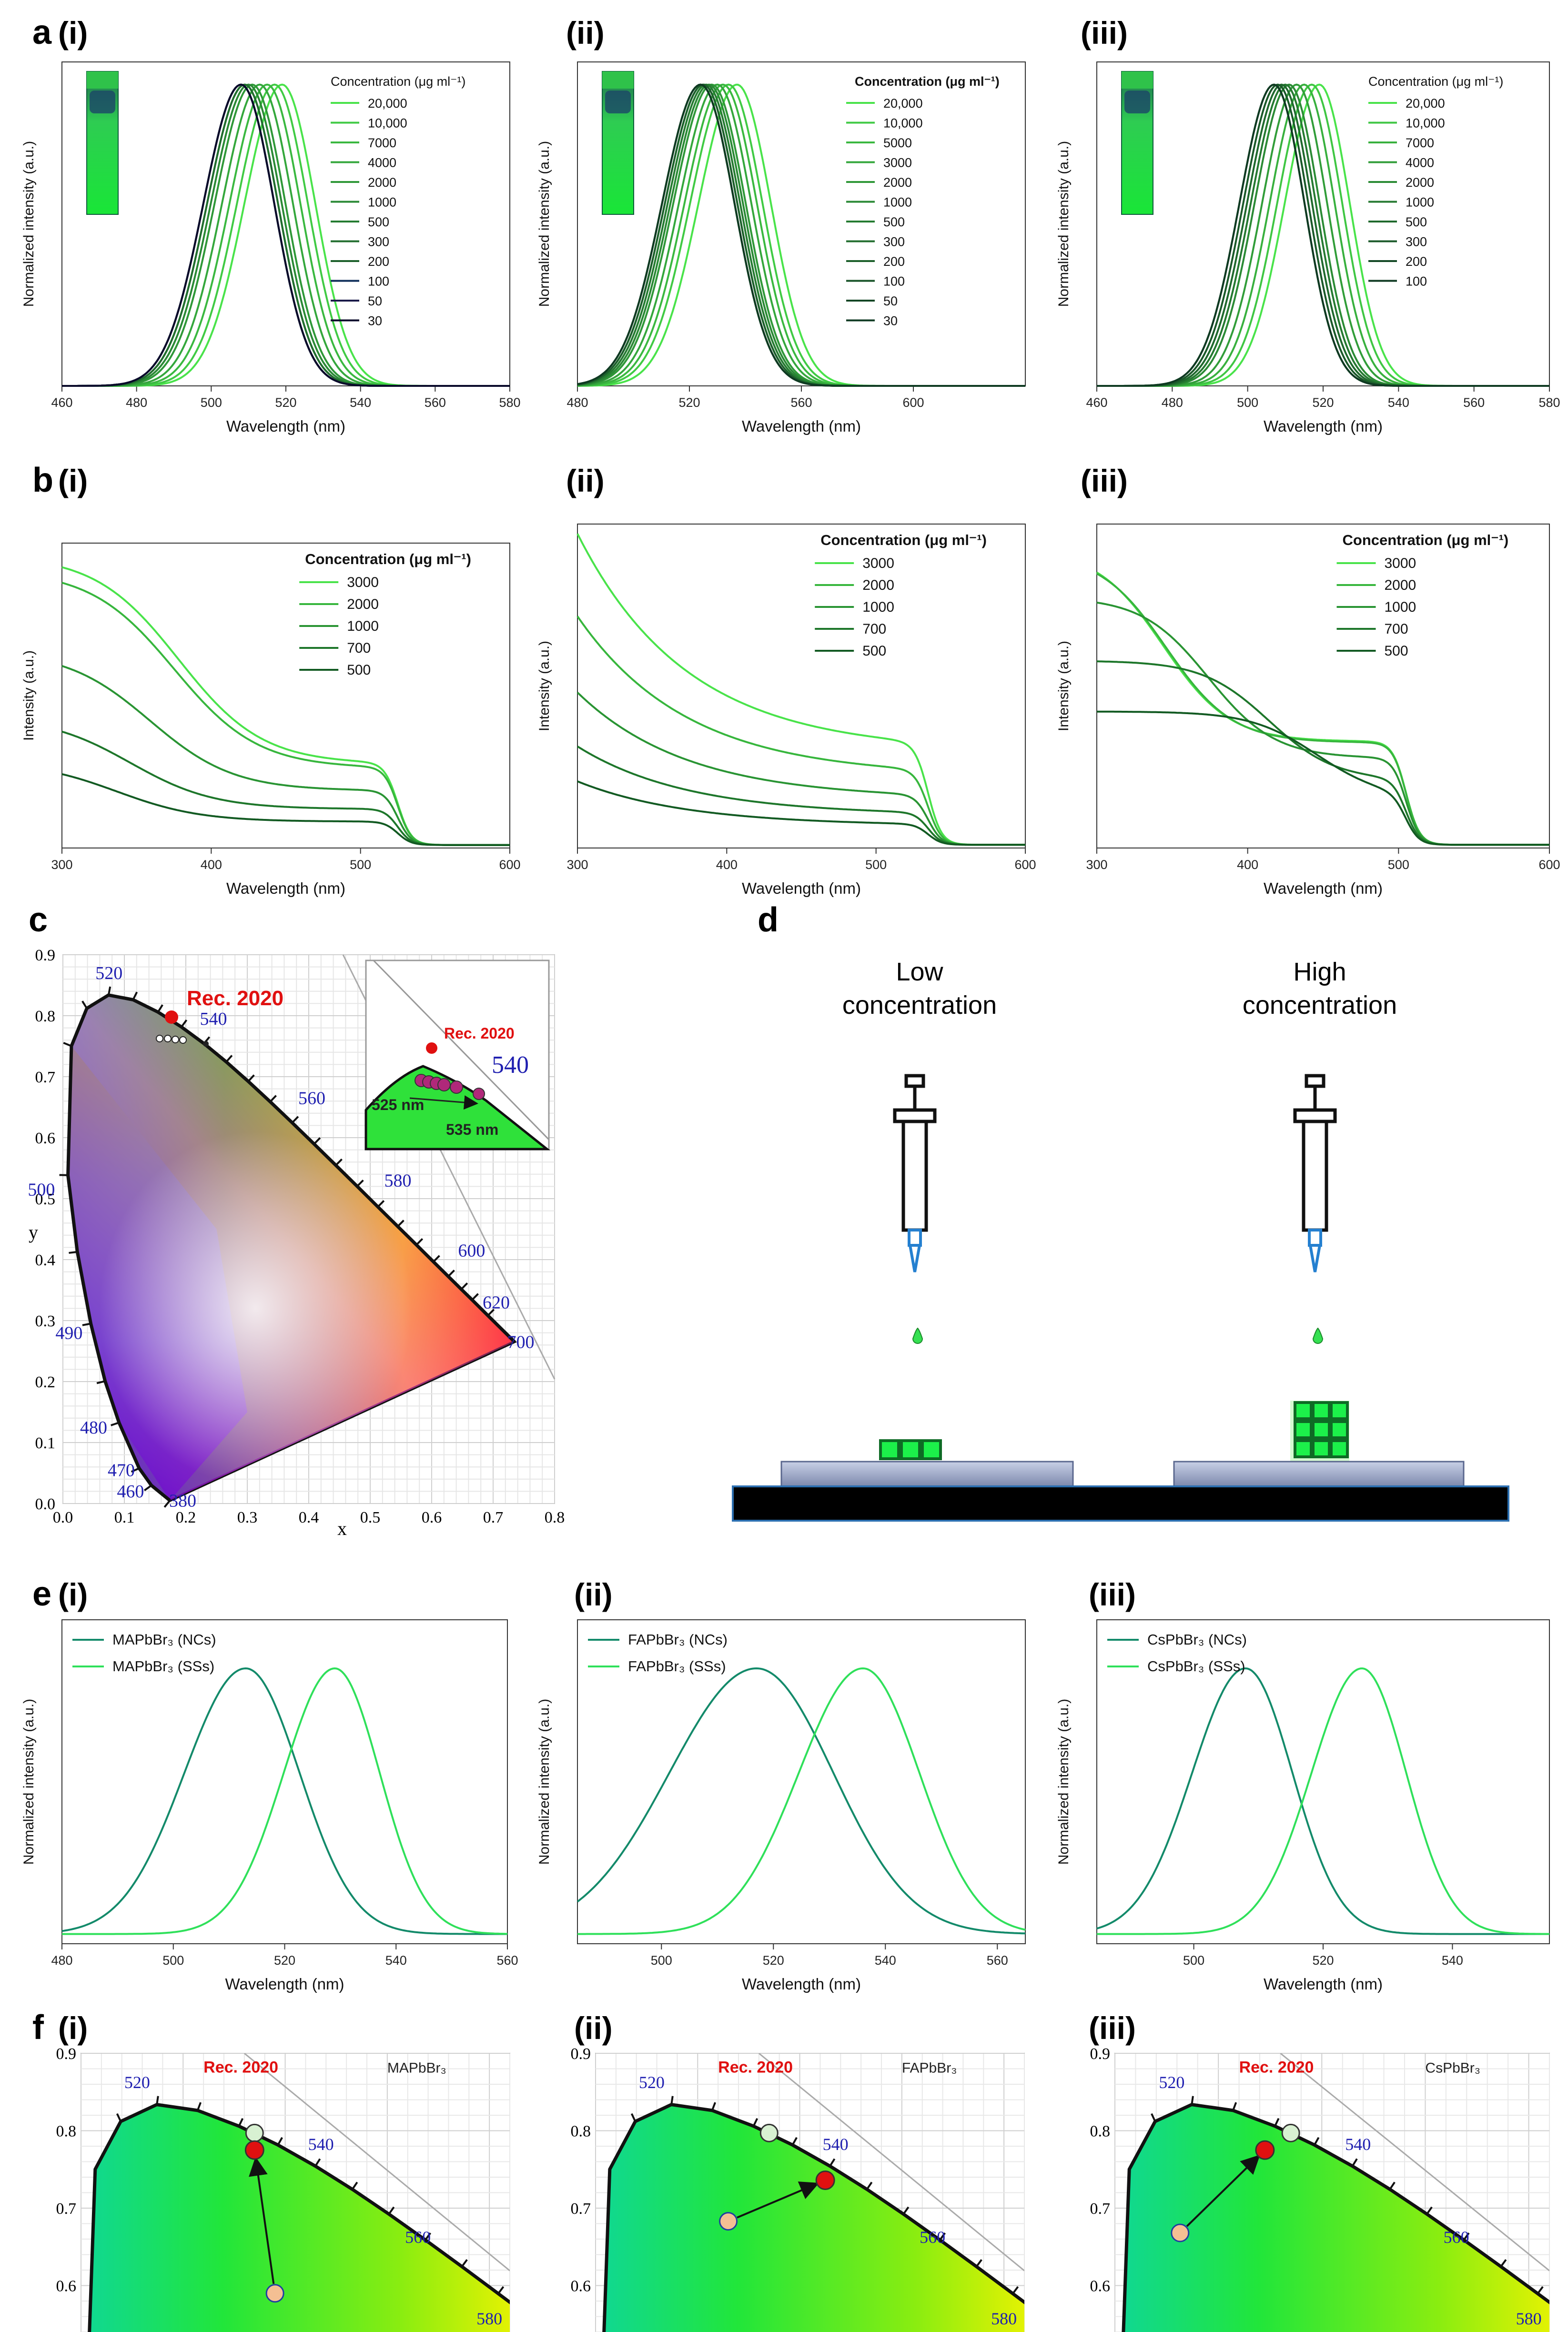 This screenshot has height=2332, width=1568. What do you see at coordinates (891, 301) in the screenshot?
I see `a2-legend-50: 50` at bounding box center [891, 301].